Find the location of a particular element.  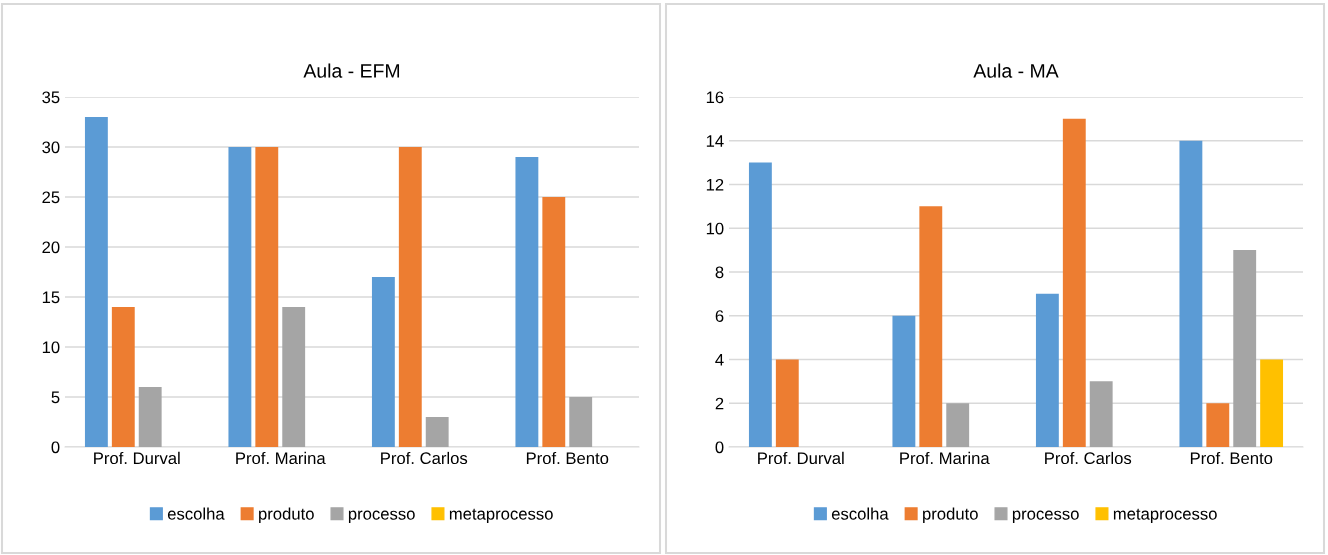

y-tick-label: 6 is located at coordinates (719, 316).